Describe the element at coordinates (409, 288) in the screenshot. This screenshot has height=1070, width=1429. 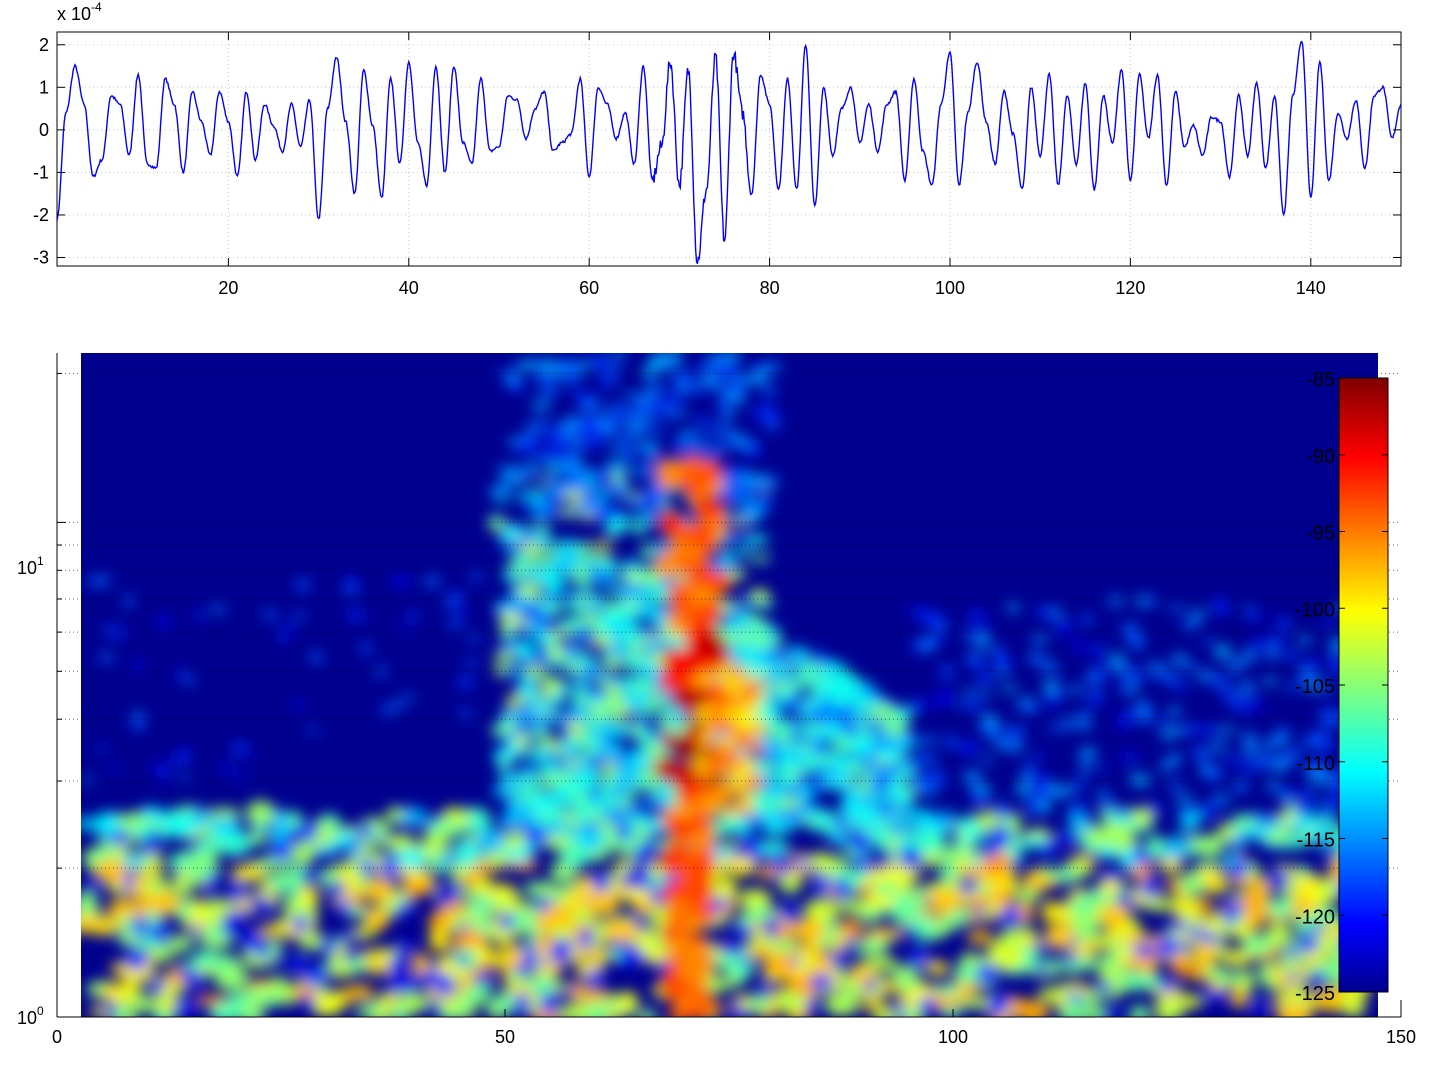
I see `x-tick-label: 40` at that location.